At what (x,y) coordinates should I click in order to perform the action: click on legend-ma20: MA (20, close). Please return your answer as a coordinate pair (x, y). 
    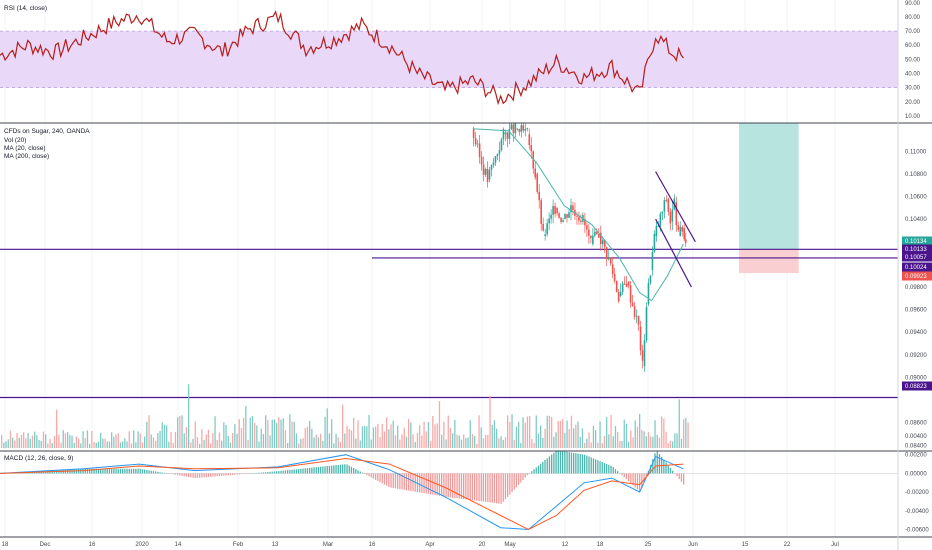
    Looking at the image, I should click on (25, 148).